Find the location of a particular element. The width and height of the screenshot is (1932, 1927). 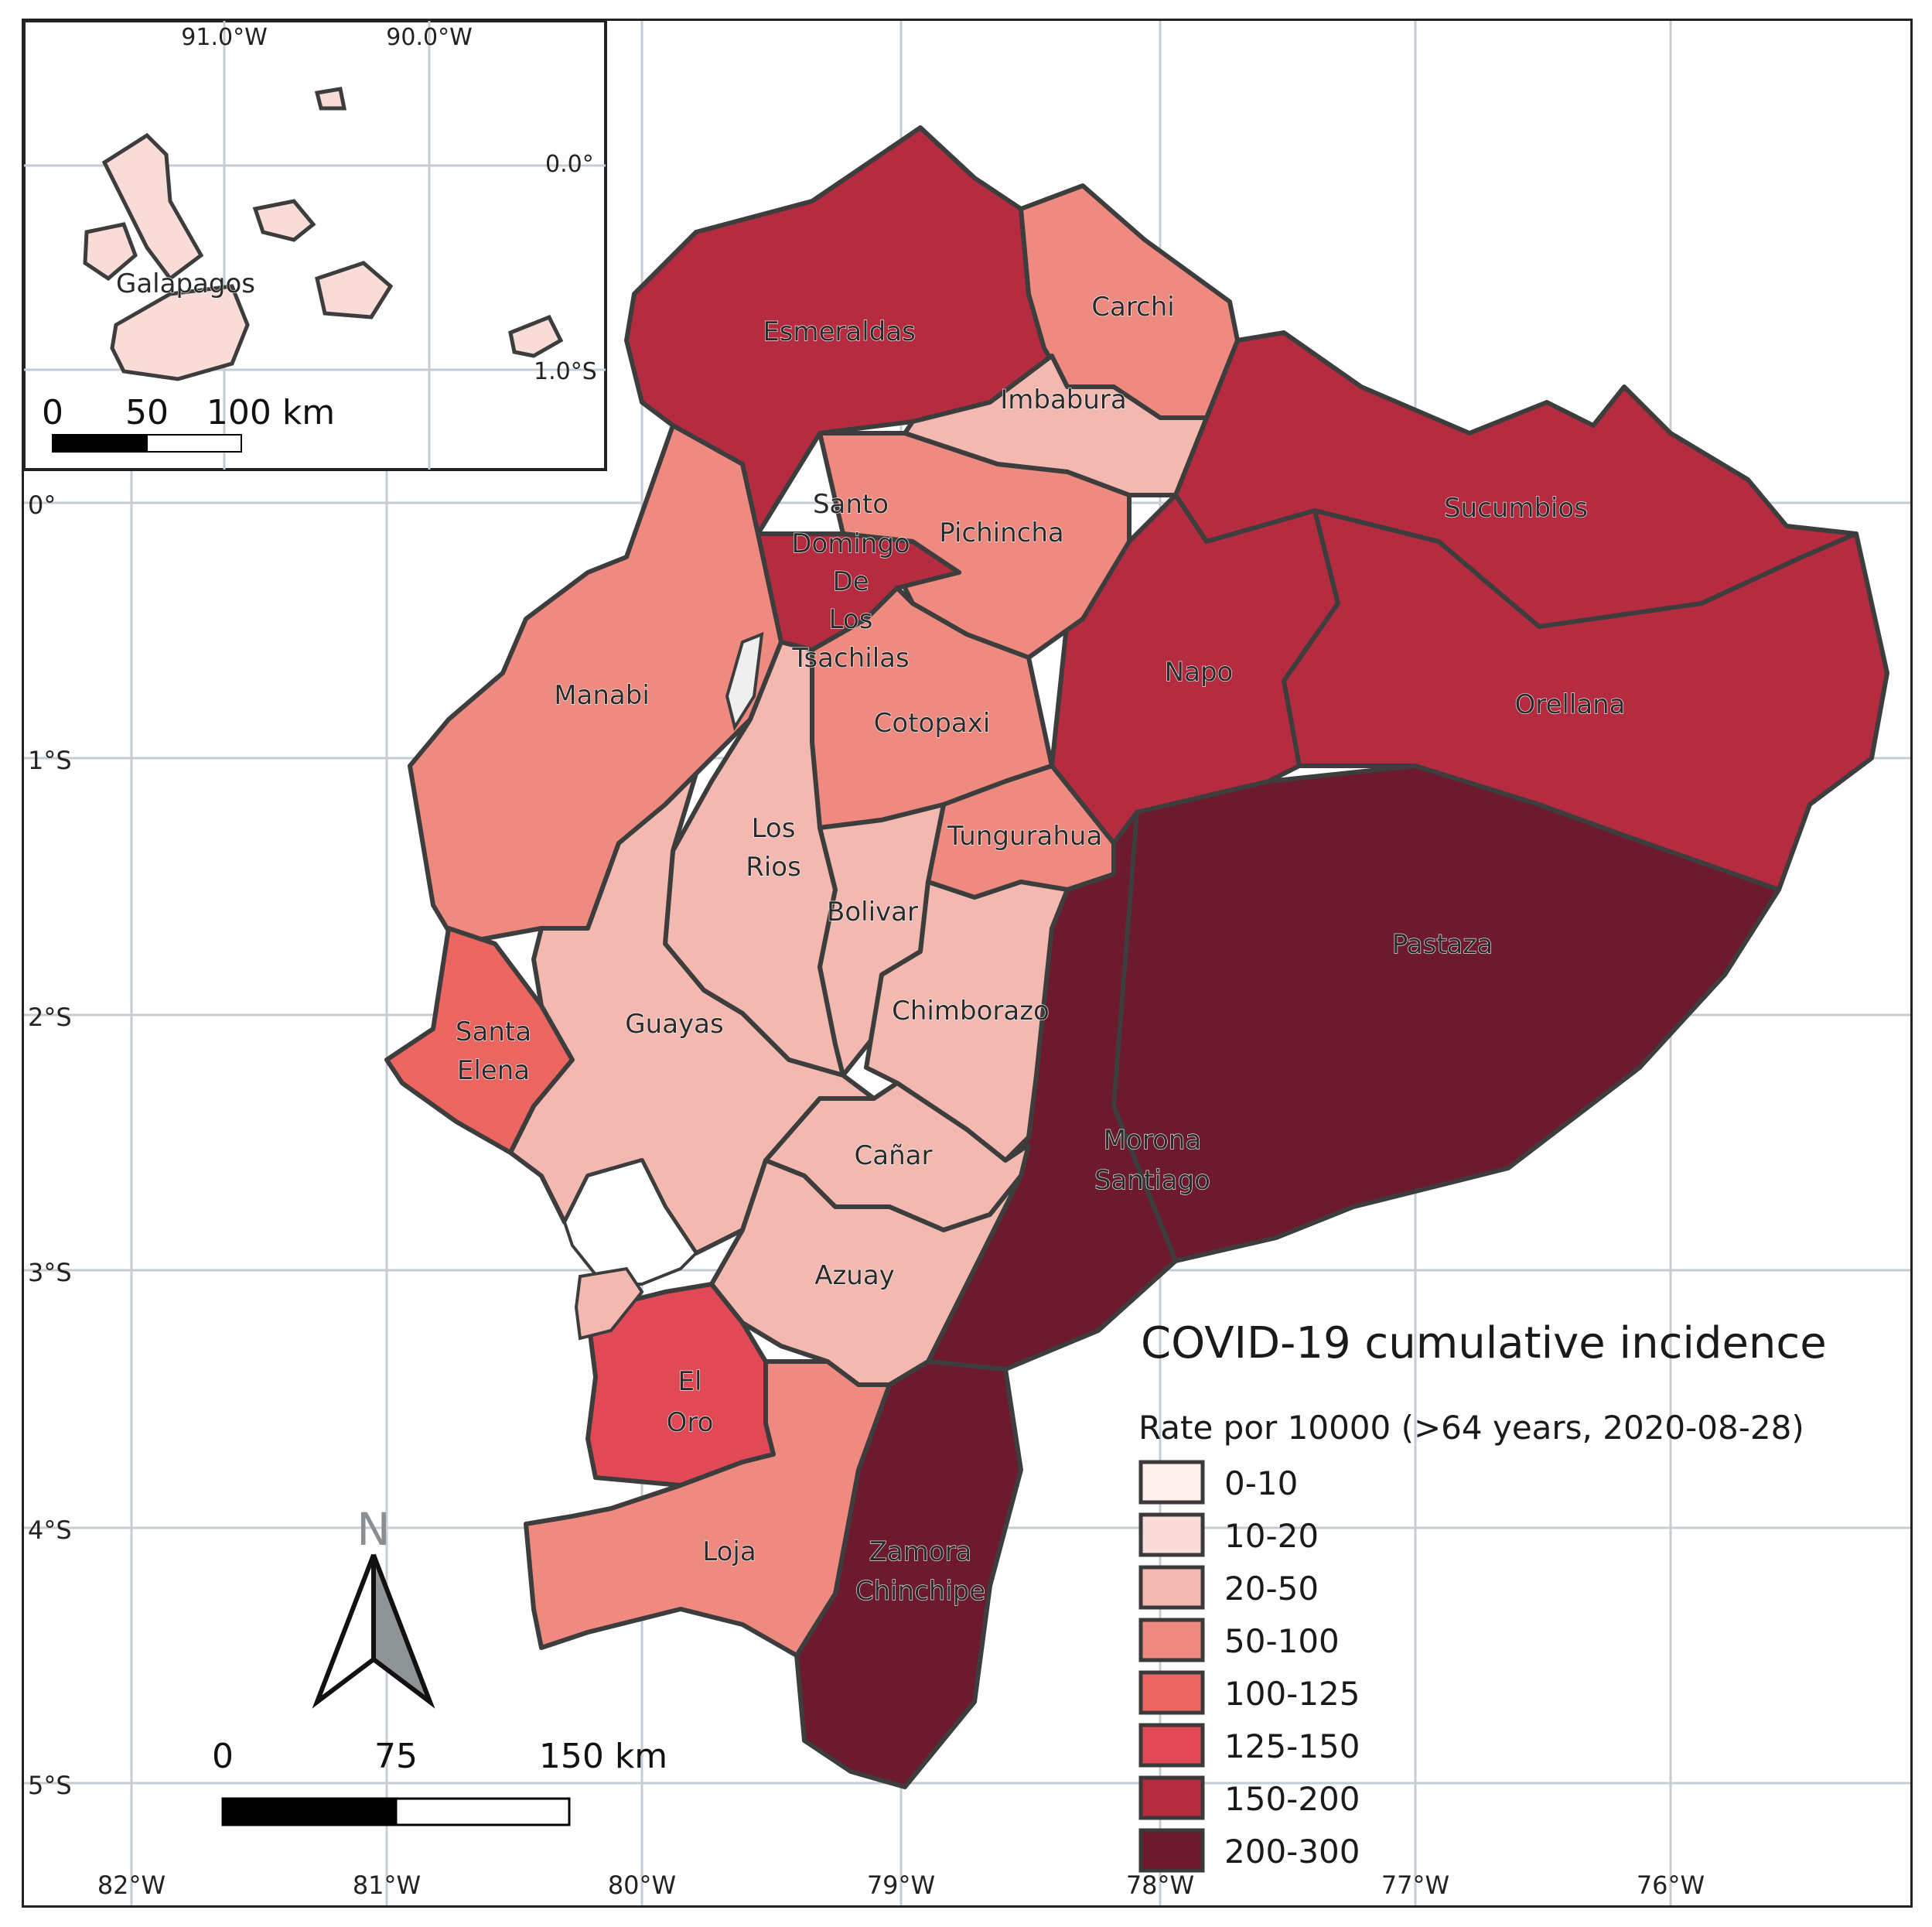

legend-label-1: 10-20 is located at coordinates (1271, 1536).